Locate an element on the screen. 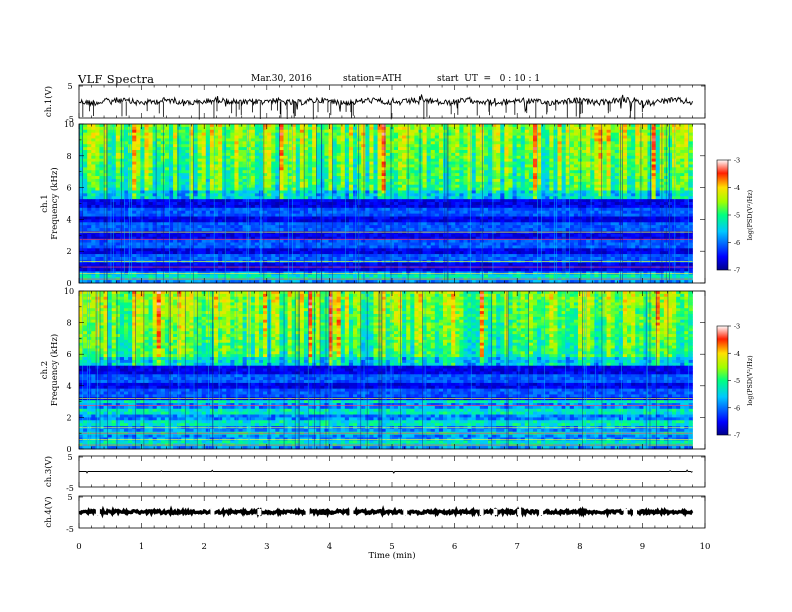 The width and height of the screenshot is (792, 612). y-tick-label: 5 is located at coordinates (69, 86).